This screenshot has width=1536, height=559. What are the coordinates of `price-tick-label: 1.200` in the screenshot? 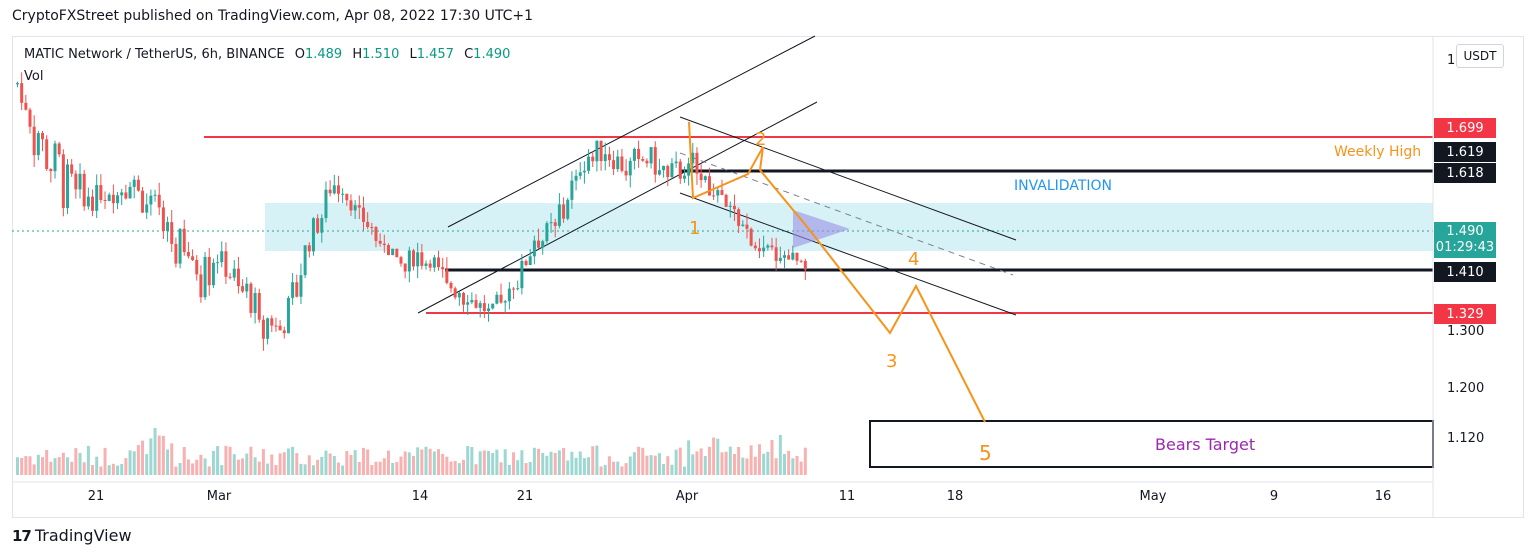 It's located at (1465, 388).